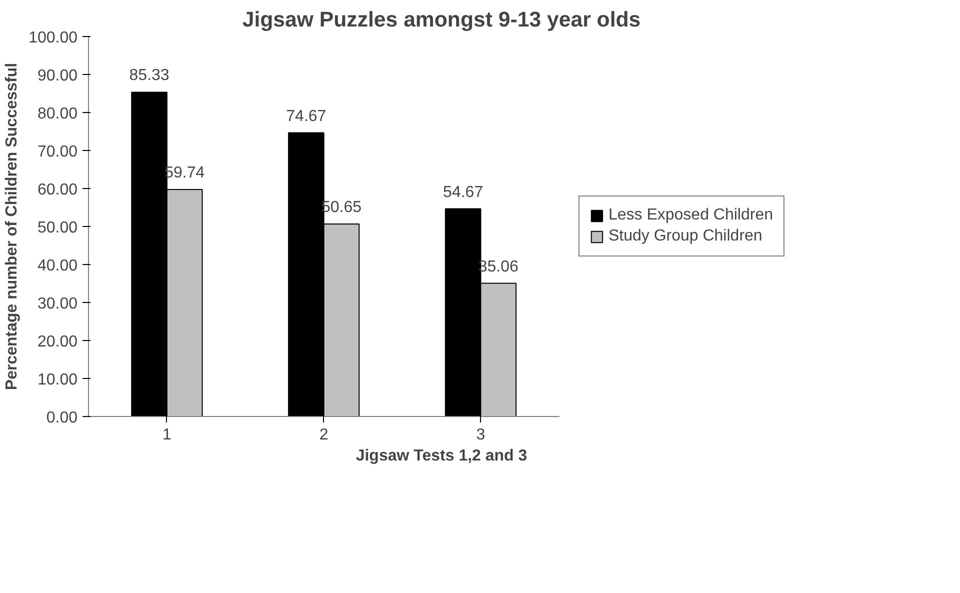 This screenshot has width=960, height=593. I want to click on y-tick-label: 100.00, so click(53, 38).